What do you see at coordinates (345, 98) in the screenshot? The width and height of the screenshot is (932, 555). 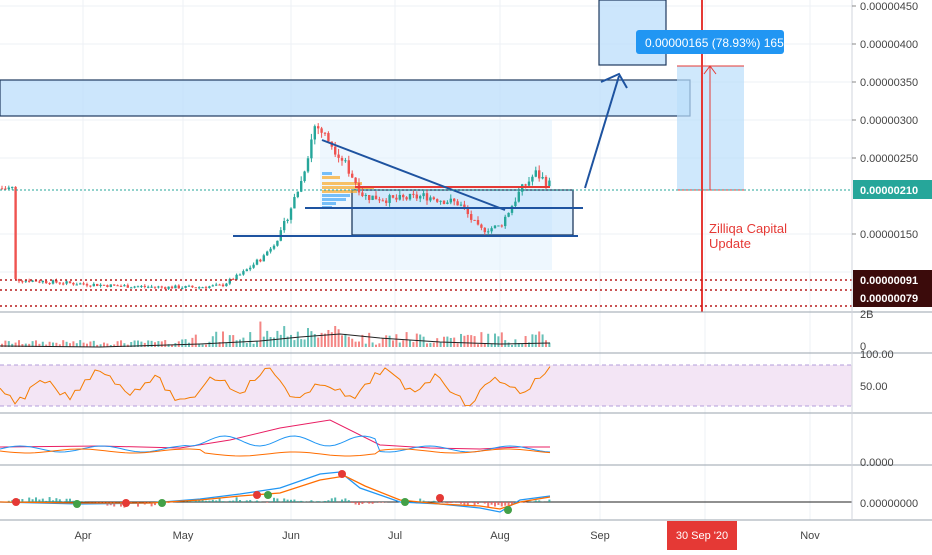 I see `resistance-zone` at bounding box center [345, 98].